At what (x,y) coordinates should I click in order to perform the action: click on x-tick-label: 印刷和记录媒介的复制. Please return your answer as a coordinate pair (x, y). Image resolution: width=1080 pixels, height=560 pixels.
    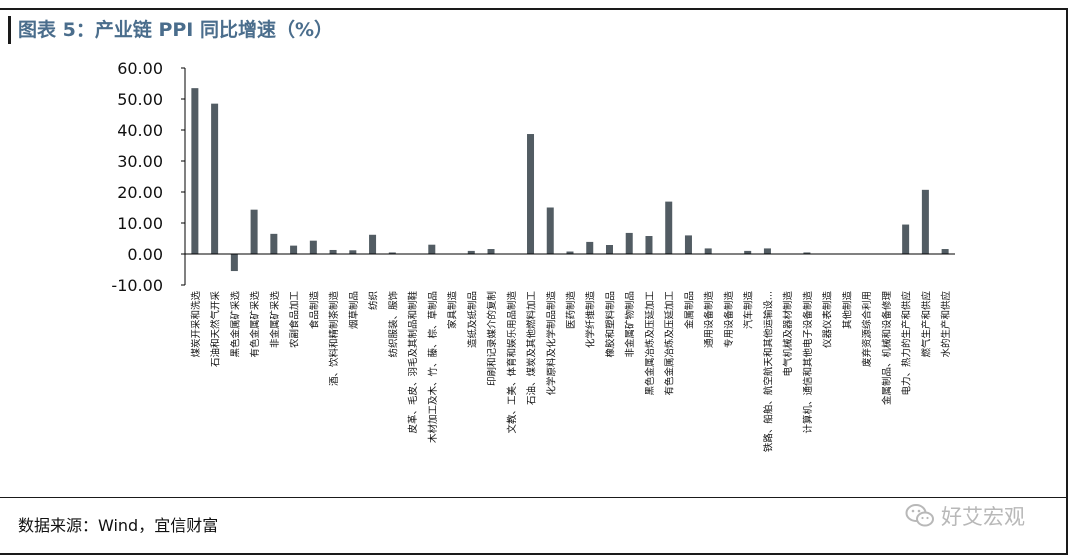
    Looking at the image, I should click on (492, 338).